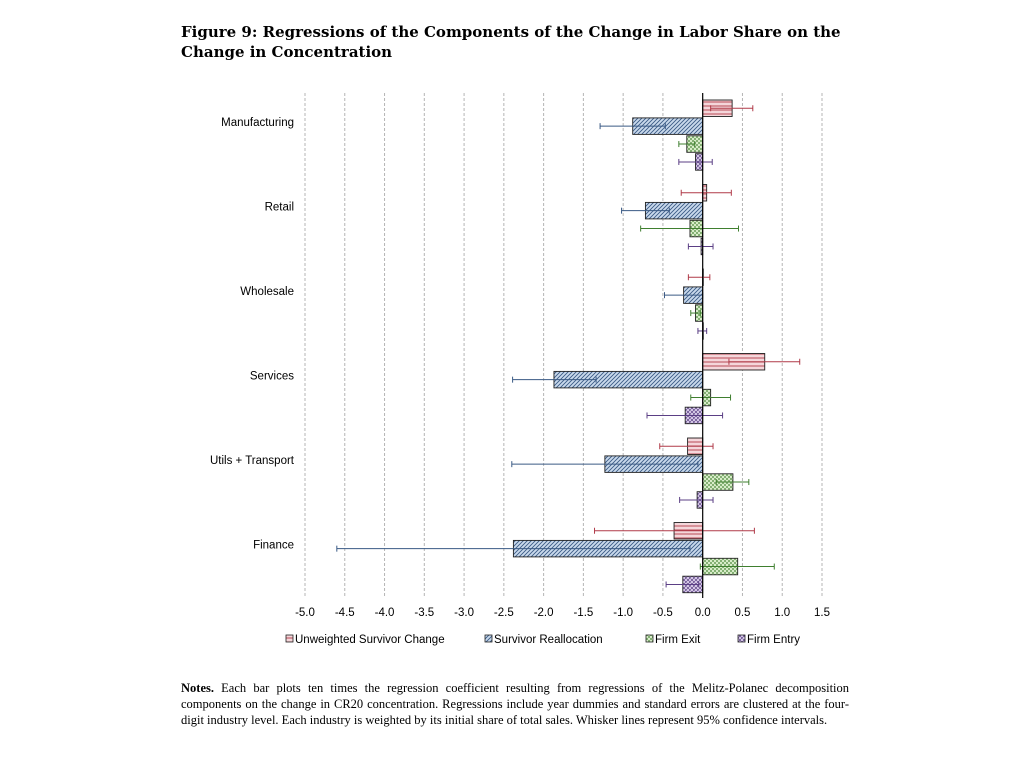 This screenshot has width=1024, height=768. Describe the element at coordinates (257, 123) in the screenshot. I see `category-label: Manufacturing` at that location.